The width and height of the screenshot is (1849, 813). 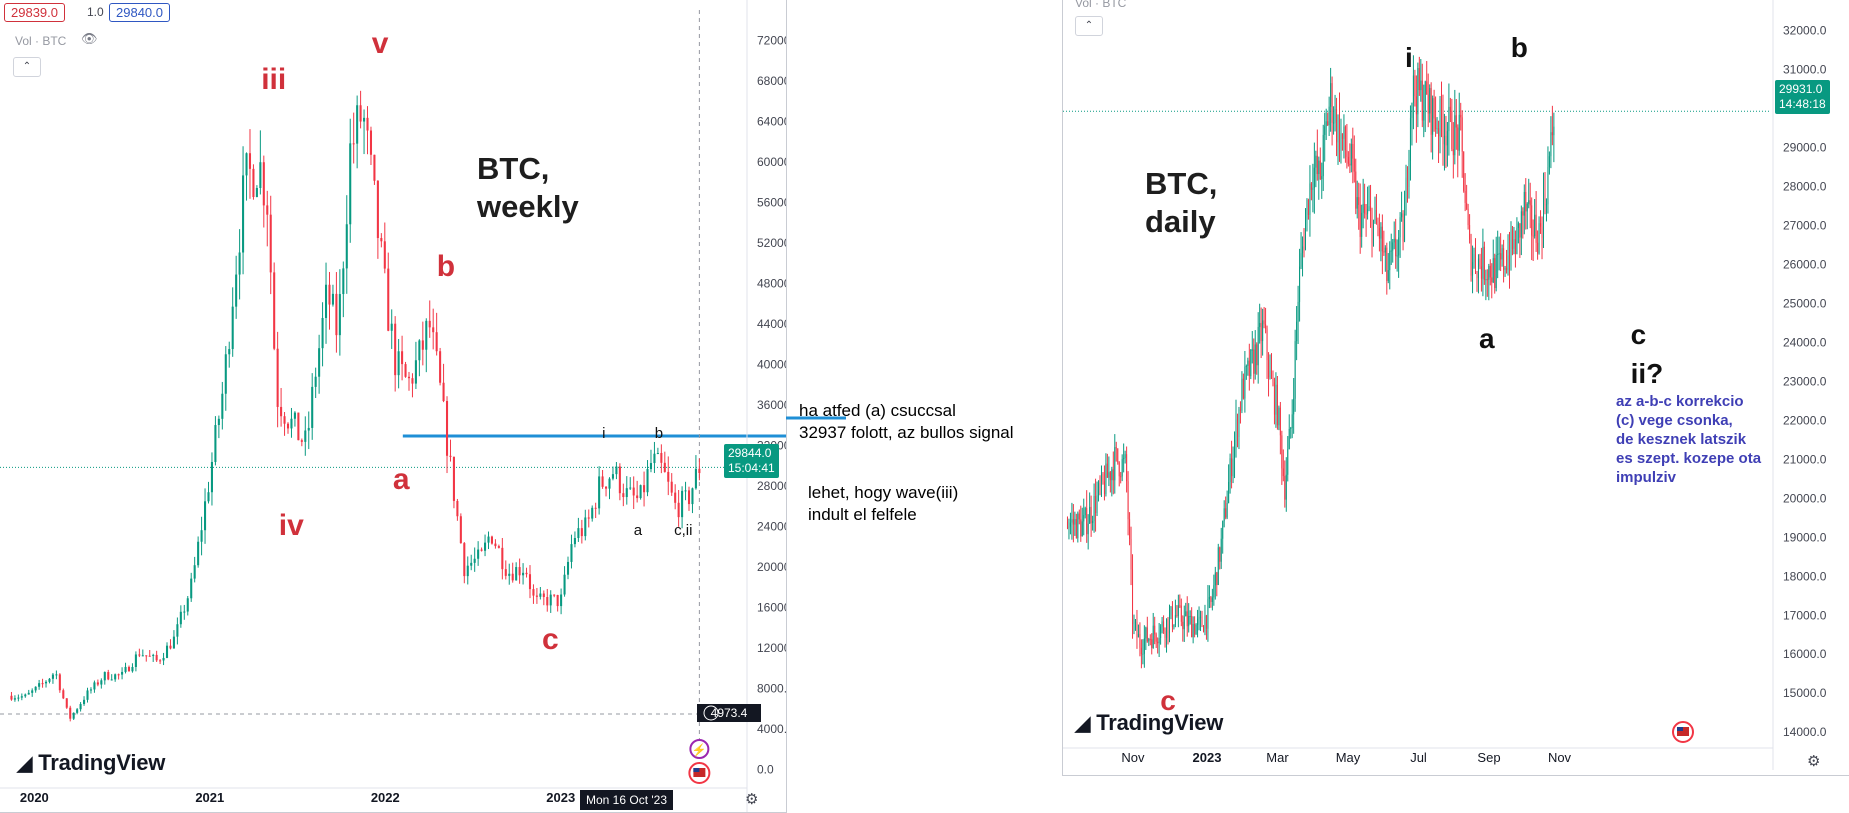 What do you see at coordinates (711, 713) in the screenshot?
I see `add-alert-plus-icon` at bounding box center [711, 713].